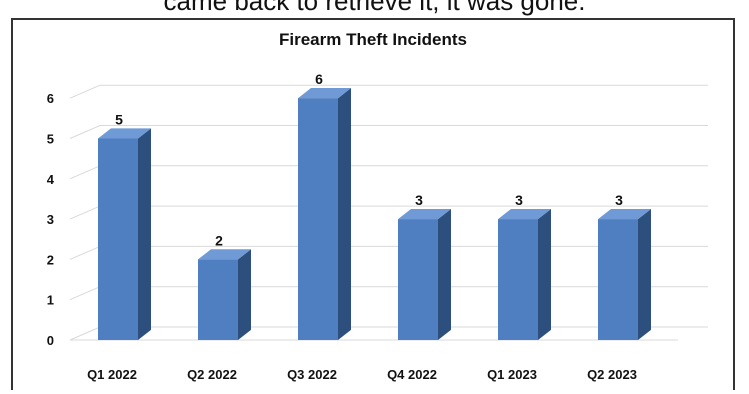 This screenshot has height=394, width=749. I want to click on data-label: 6, so click(319, 79).